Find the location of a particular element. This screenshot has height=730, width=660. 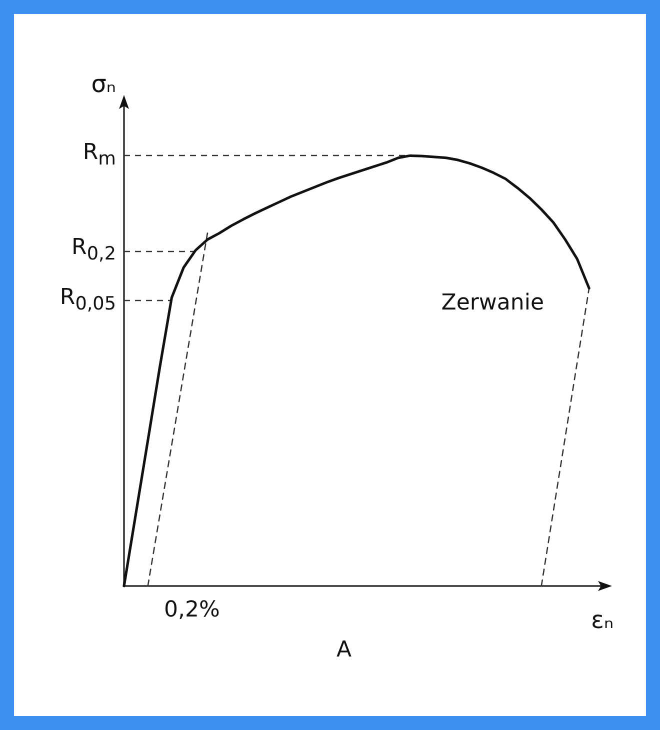

ref-line-label: R$_{0,05}$ is located at coordinates (88, 300).